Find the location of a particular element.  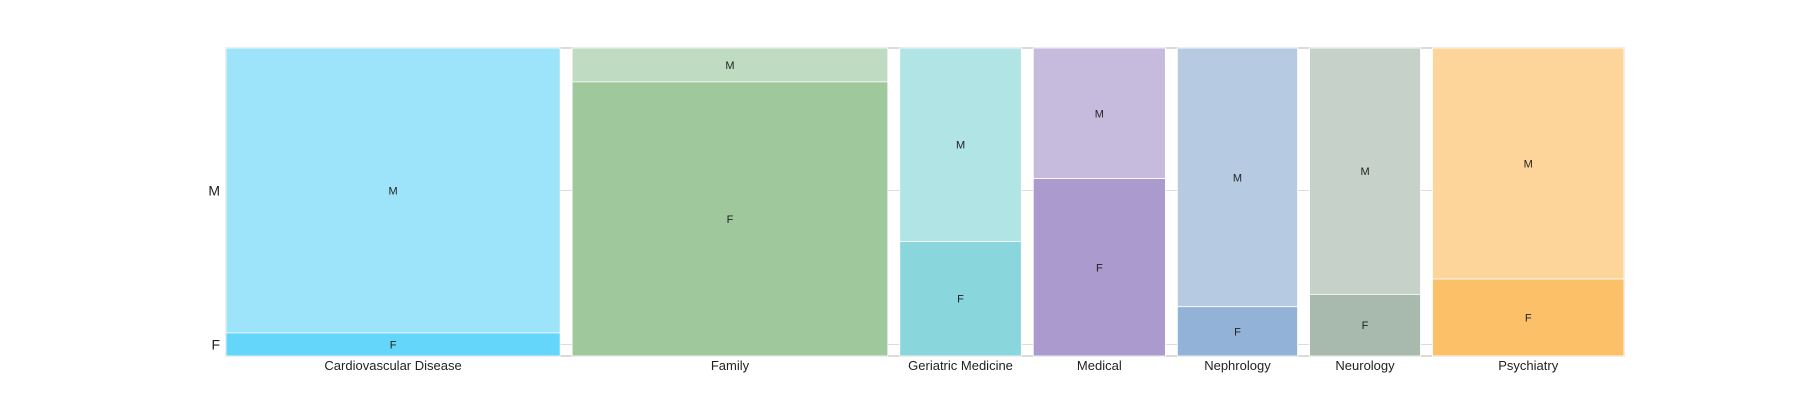

tile-0-F is located at coordinates (393, 344).